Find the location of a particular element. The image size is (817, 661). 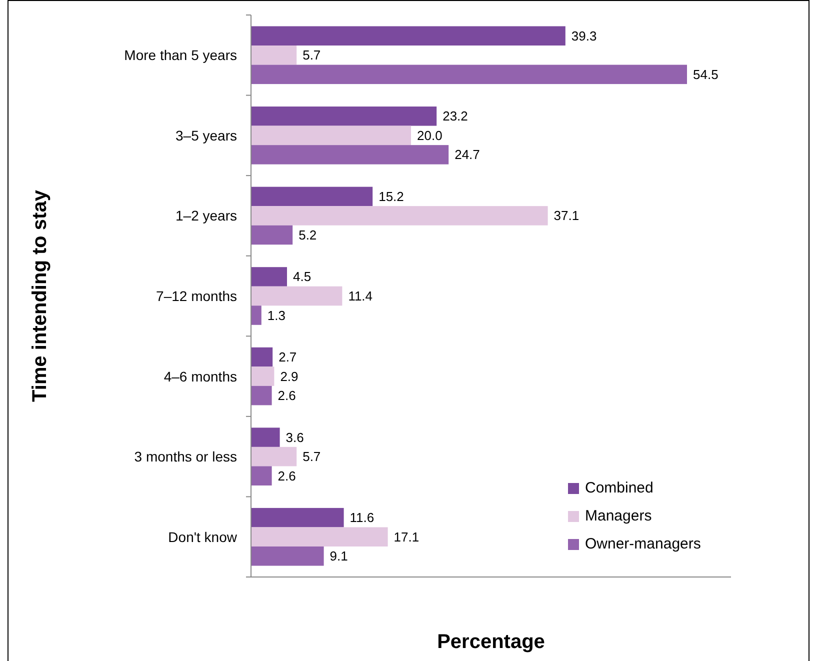

data-label: 23.2 is located at coordinates (455, 116).